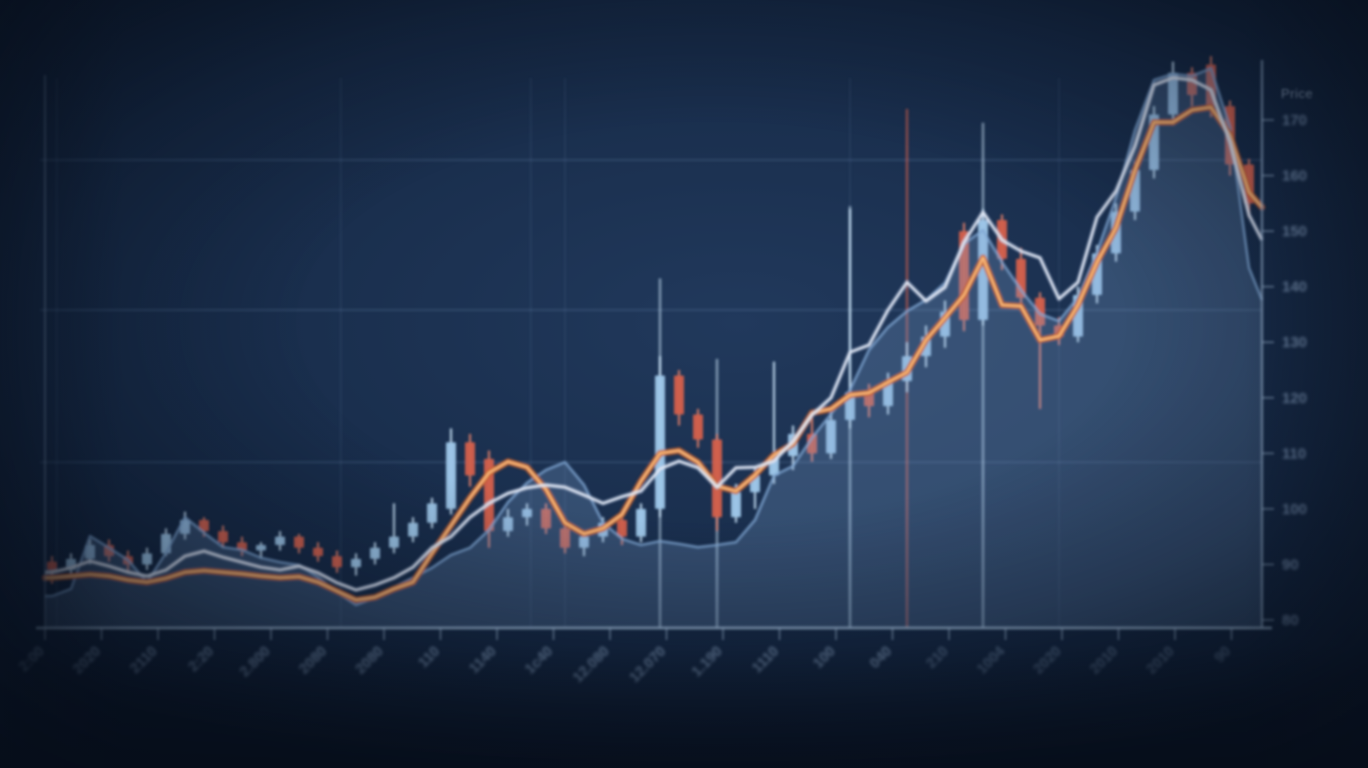 This screenshot has width=1368, height=768. What do you see at coordinates (1294, 287) in the screenshot?
I see `y-tick-label: 140` at bounding box center [1294, 287].